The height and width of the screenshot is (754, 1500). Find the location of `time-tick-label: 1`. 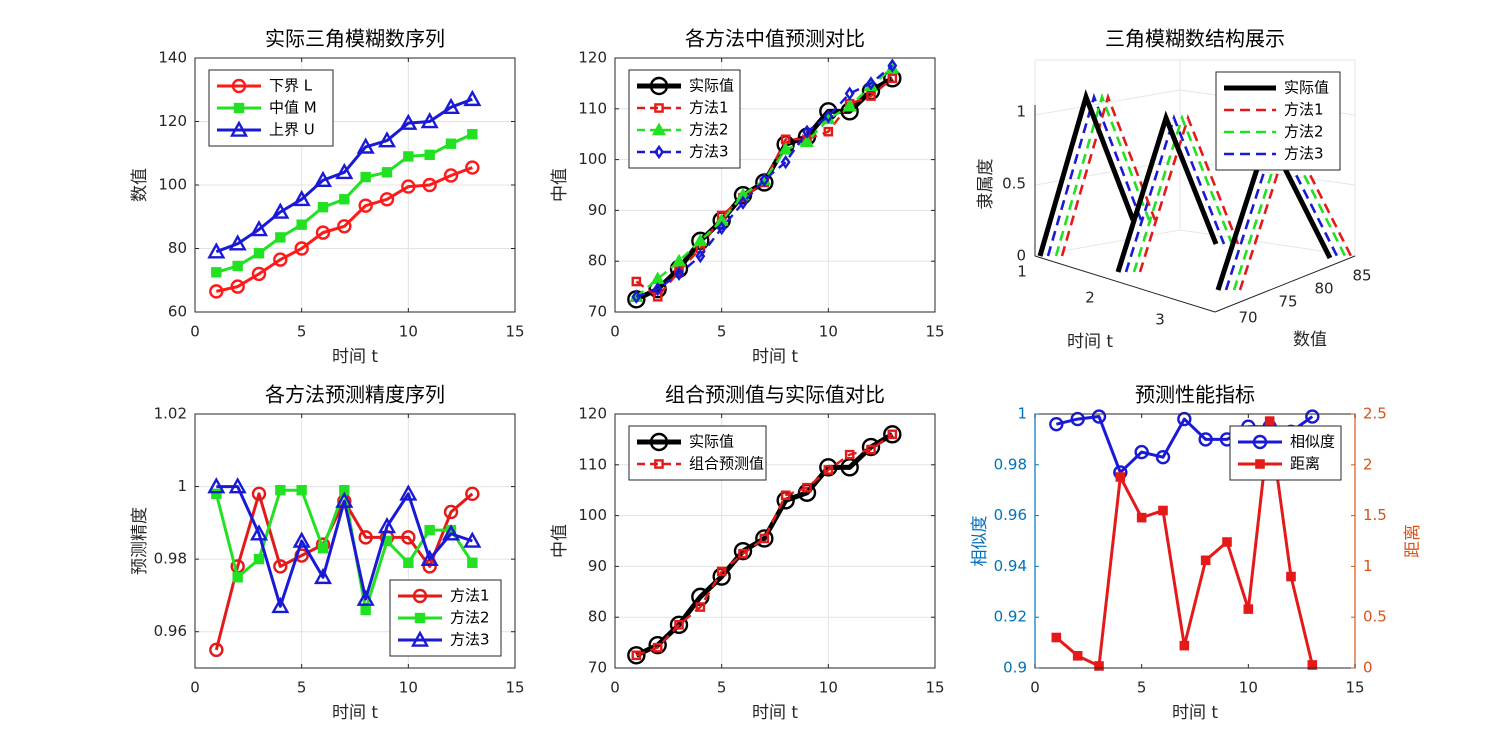

time-tick-label: 1 is located at coordinates (1022, 272).